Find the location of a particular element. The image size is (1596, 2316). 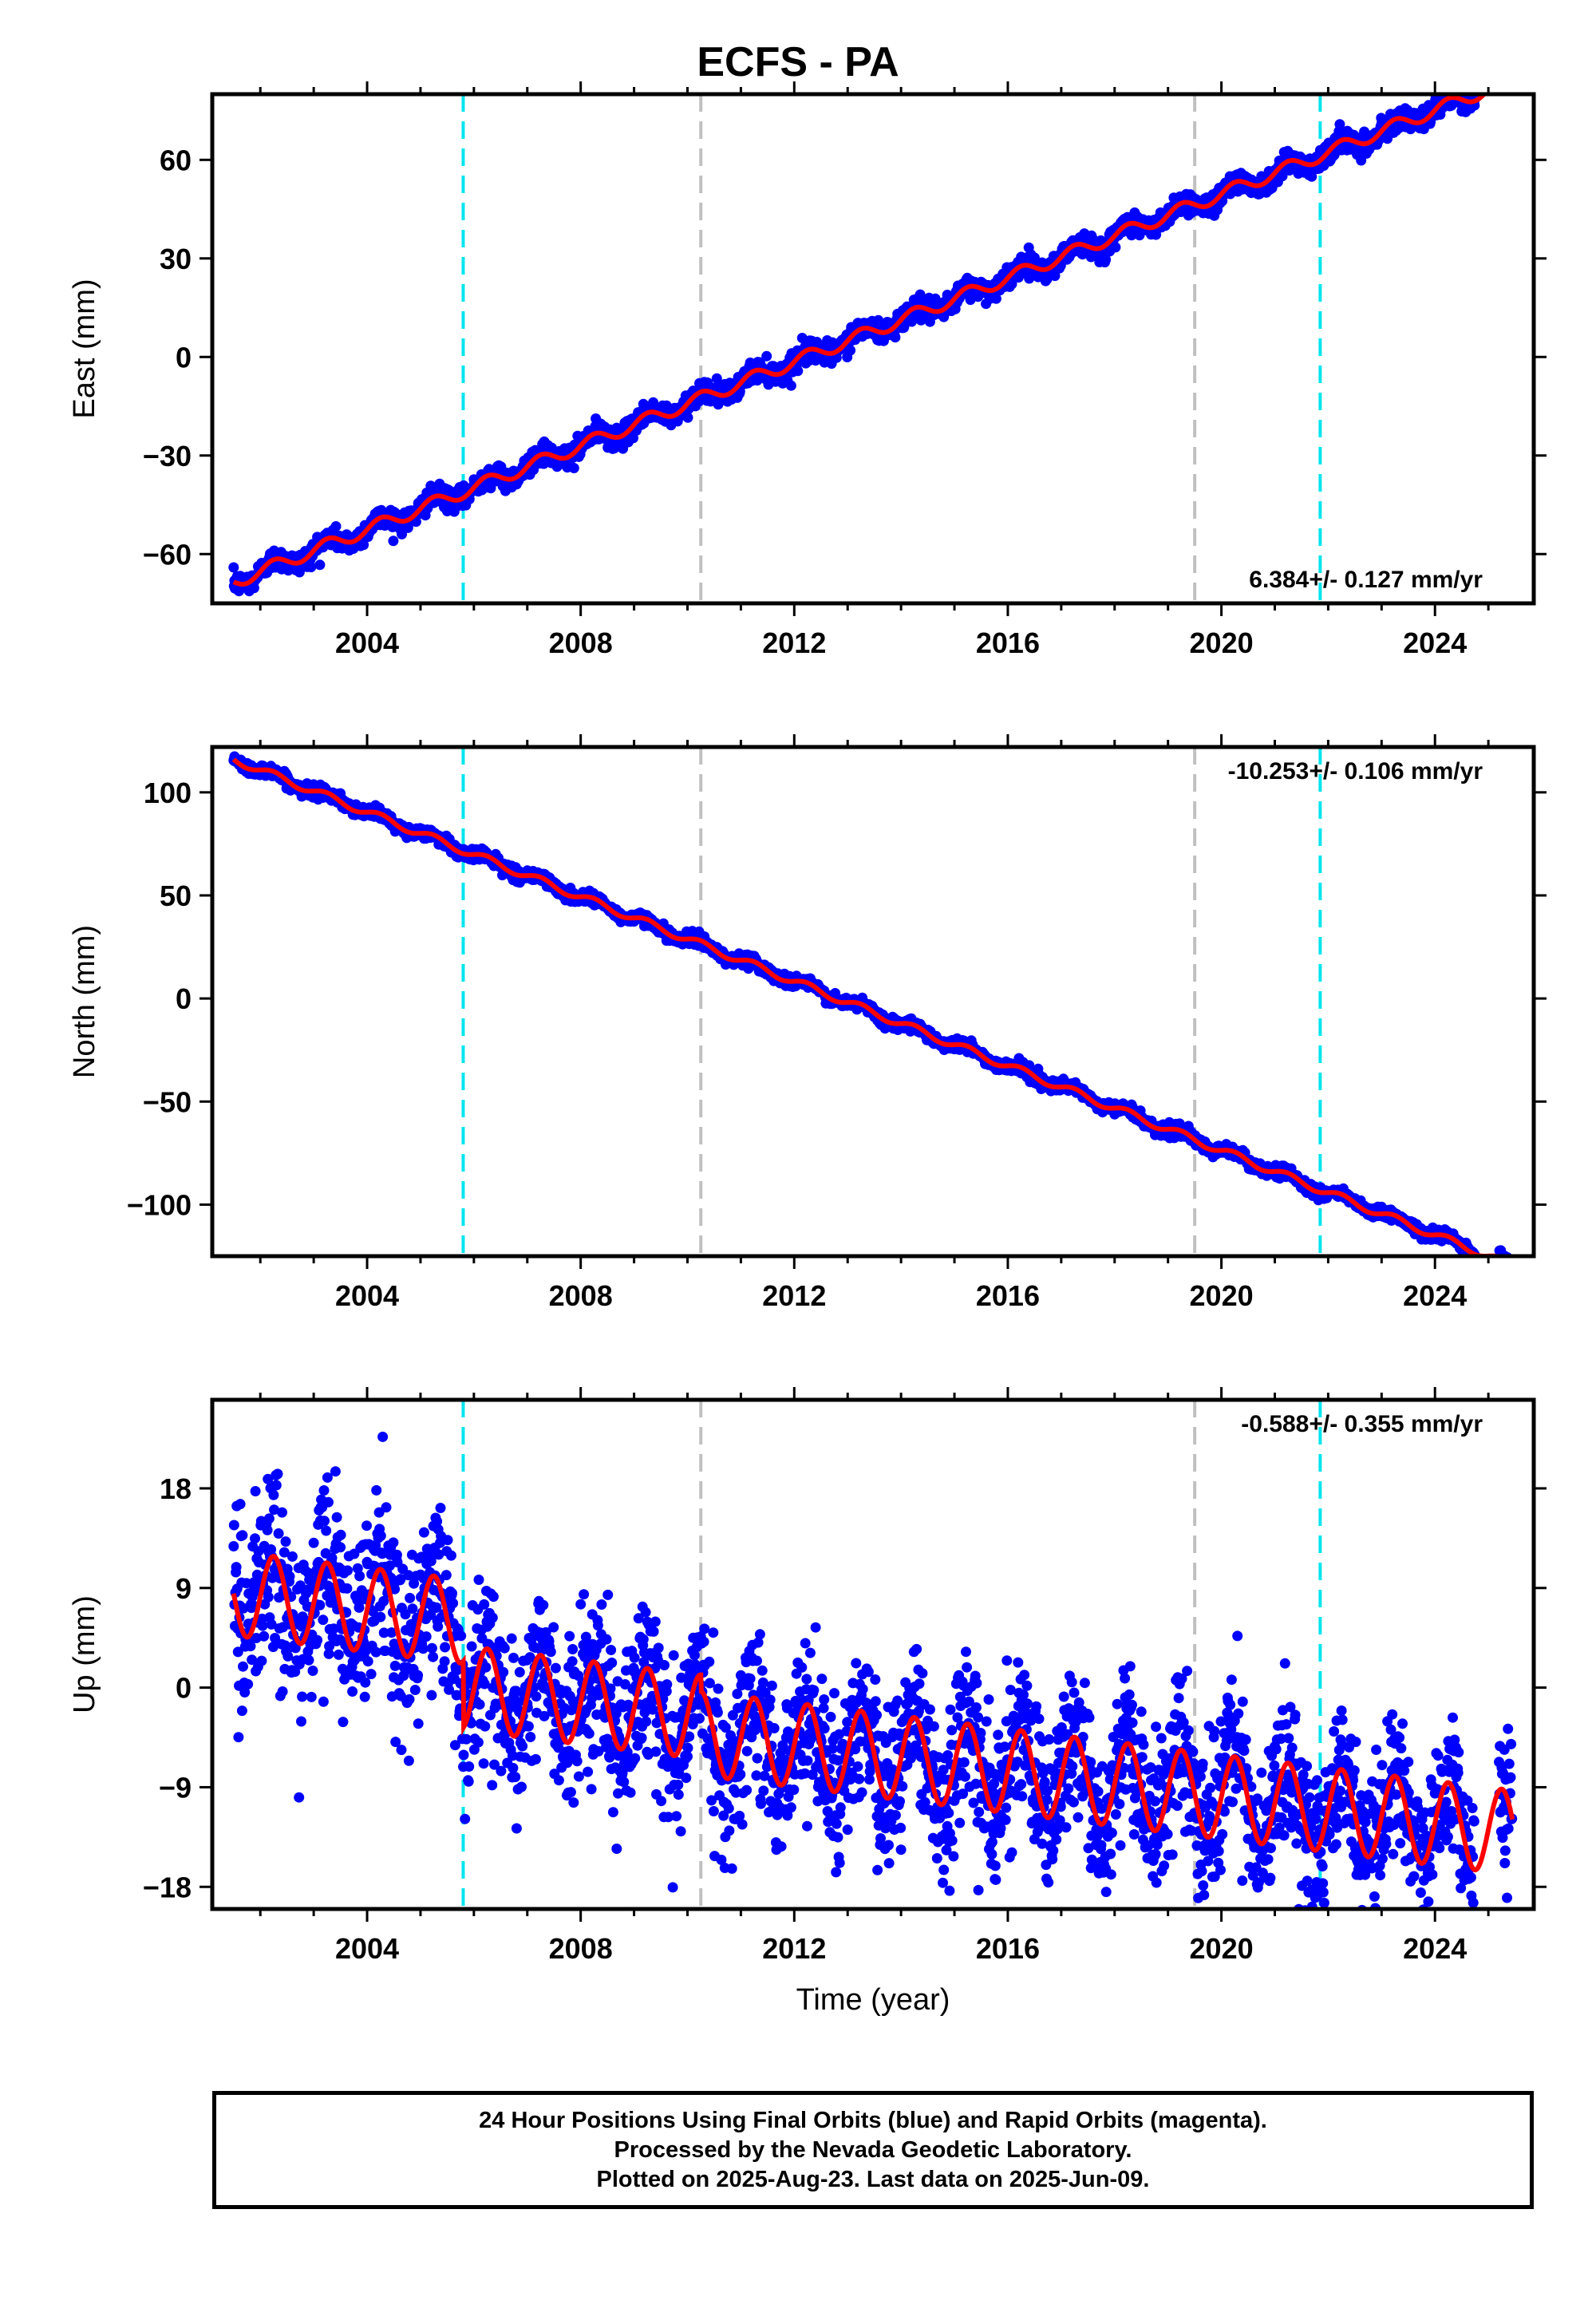

y-tick-label: −30 is located at coordinates (167, 456).